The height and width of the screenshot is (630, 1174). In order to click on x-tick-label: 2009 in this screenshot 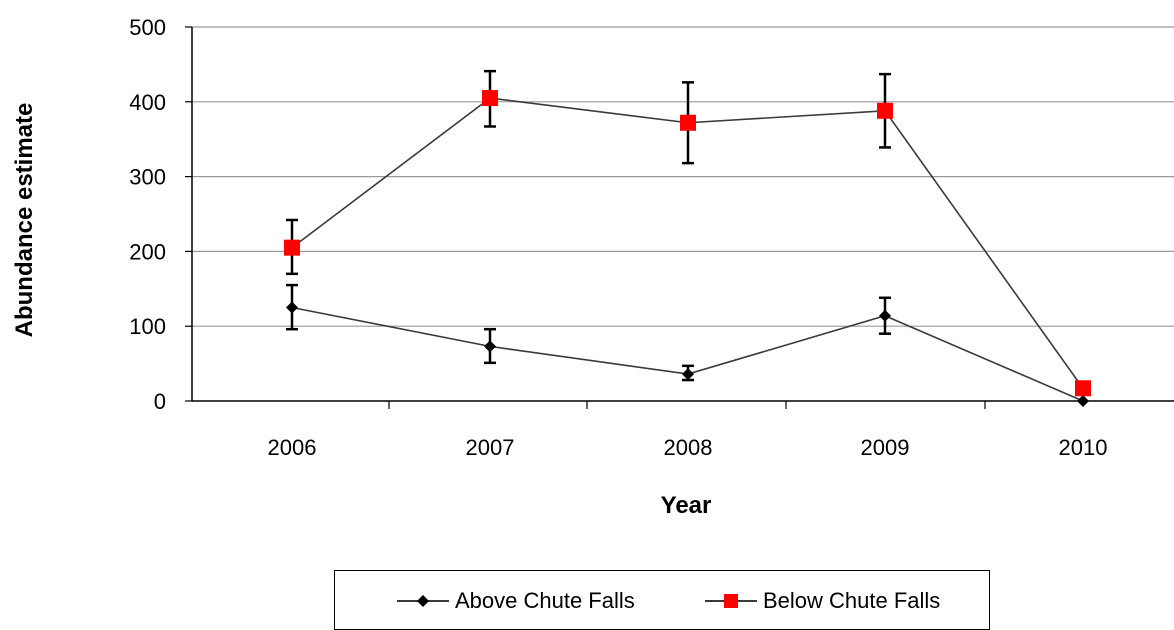, I will do `click(885, 447)`.